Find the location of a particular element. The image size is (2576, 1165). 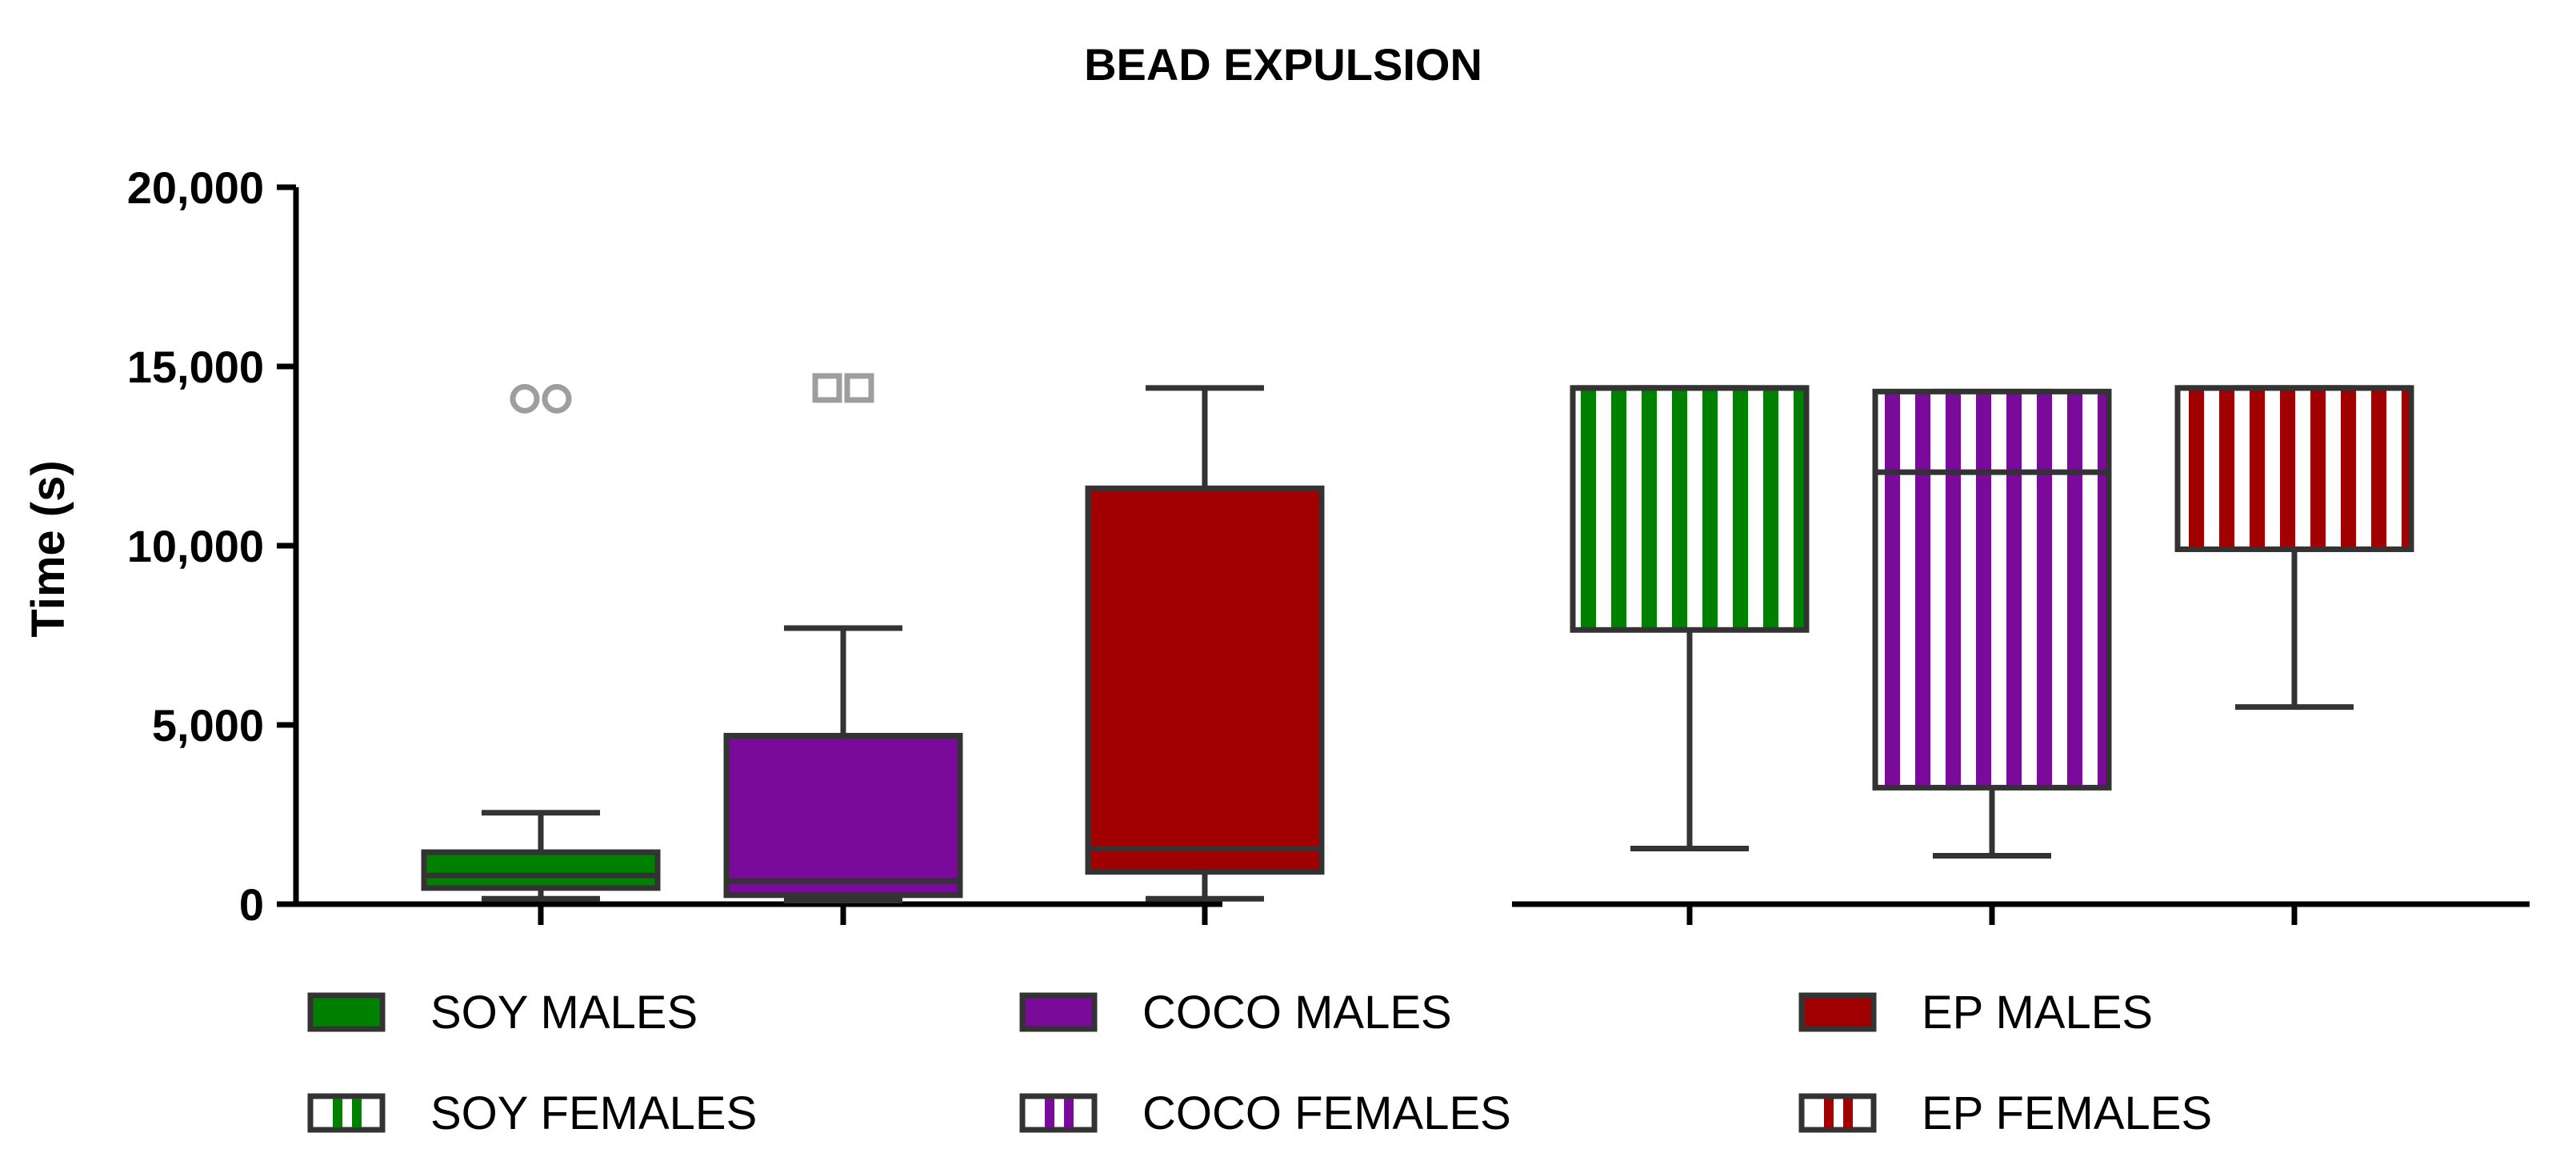

box-coco-males is located at coordinates (843, 639).